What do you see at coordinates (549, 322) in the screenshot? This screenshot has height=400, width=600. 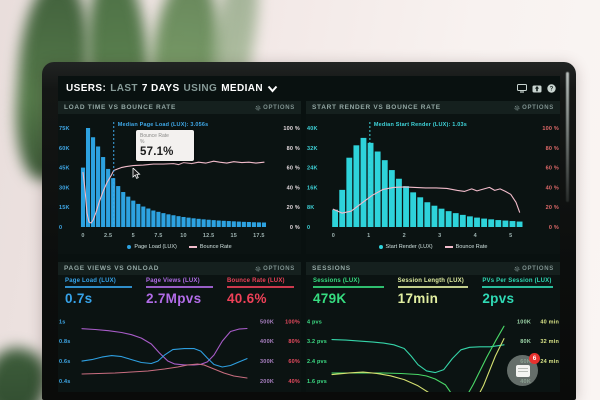 I see `axis-tick-label: 40 min` at bounding box center [549, 322].